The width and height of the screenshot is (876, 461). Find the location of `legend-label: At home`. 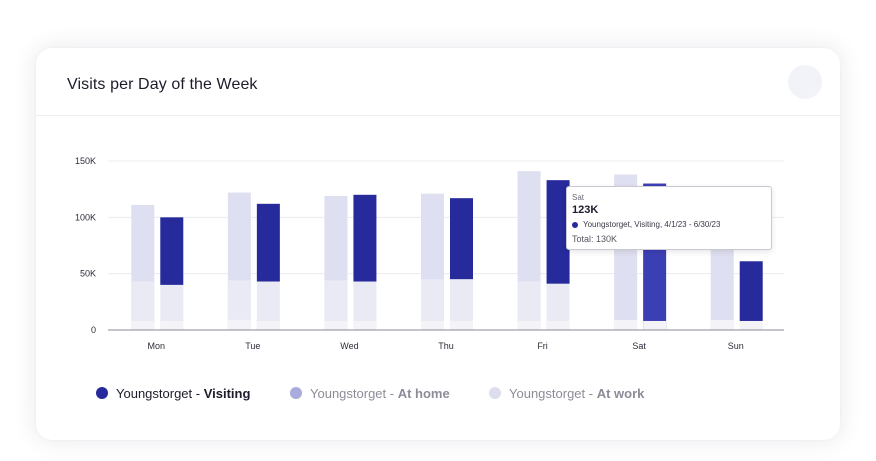

legend-label: At home is located at coordinates (423, 393).